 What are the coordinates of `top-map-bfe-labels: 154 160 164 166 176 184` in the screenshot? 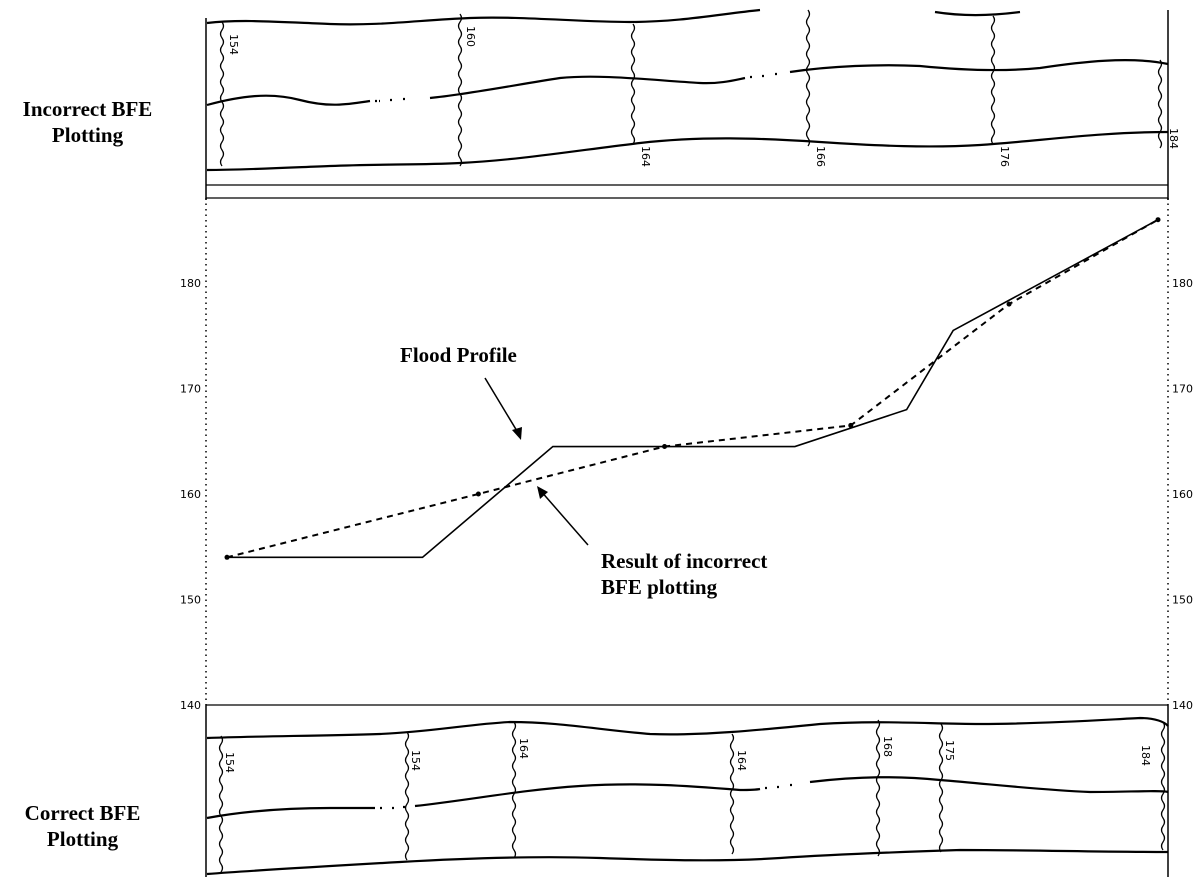 It's located at (703, 96).